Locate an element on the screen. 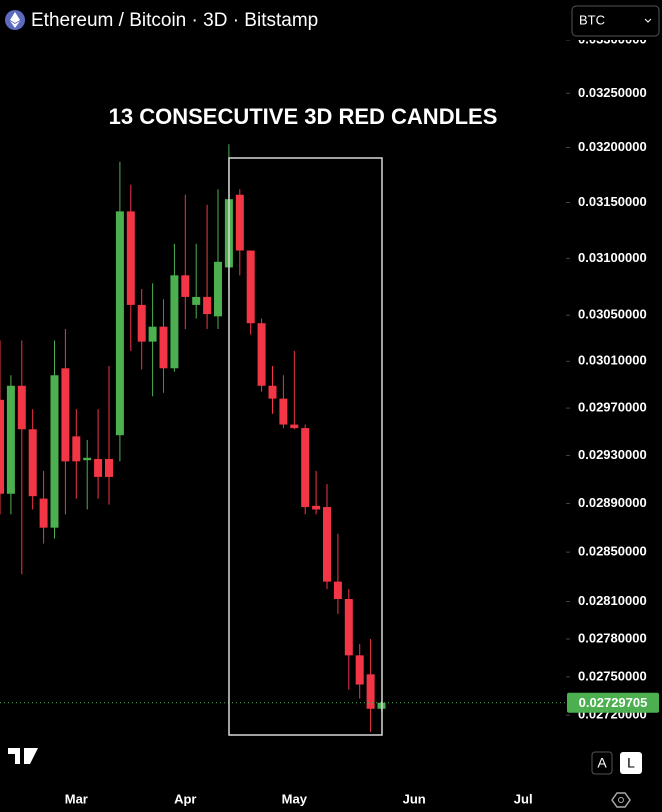 Image resolution: width=662 pixels, height=812 pixels. x-tick-label: Jun is located at coordinates (414, 798).